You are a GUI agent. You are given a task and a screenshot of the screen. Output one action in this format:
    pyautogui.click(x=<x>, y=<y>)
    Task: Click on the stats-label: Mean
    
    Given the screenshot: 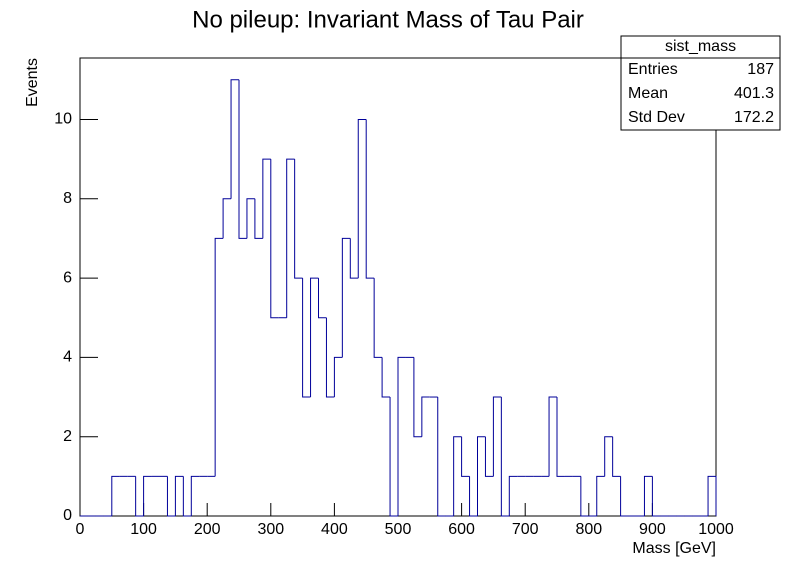 What is the action you would take?
    pyautogui.click(x=648, y=93)
    